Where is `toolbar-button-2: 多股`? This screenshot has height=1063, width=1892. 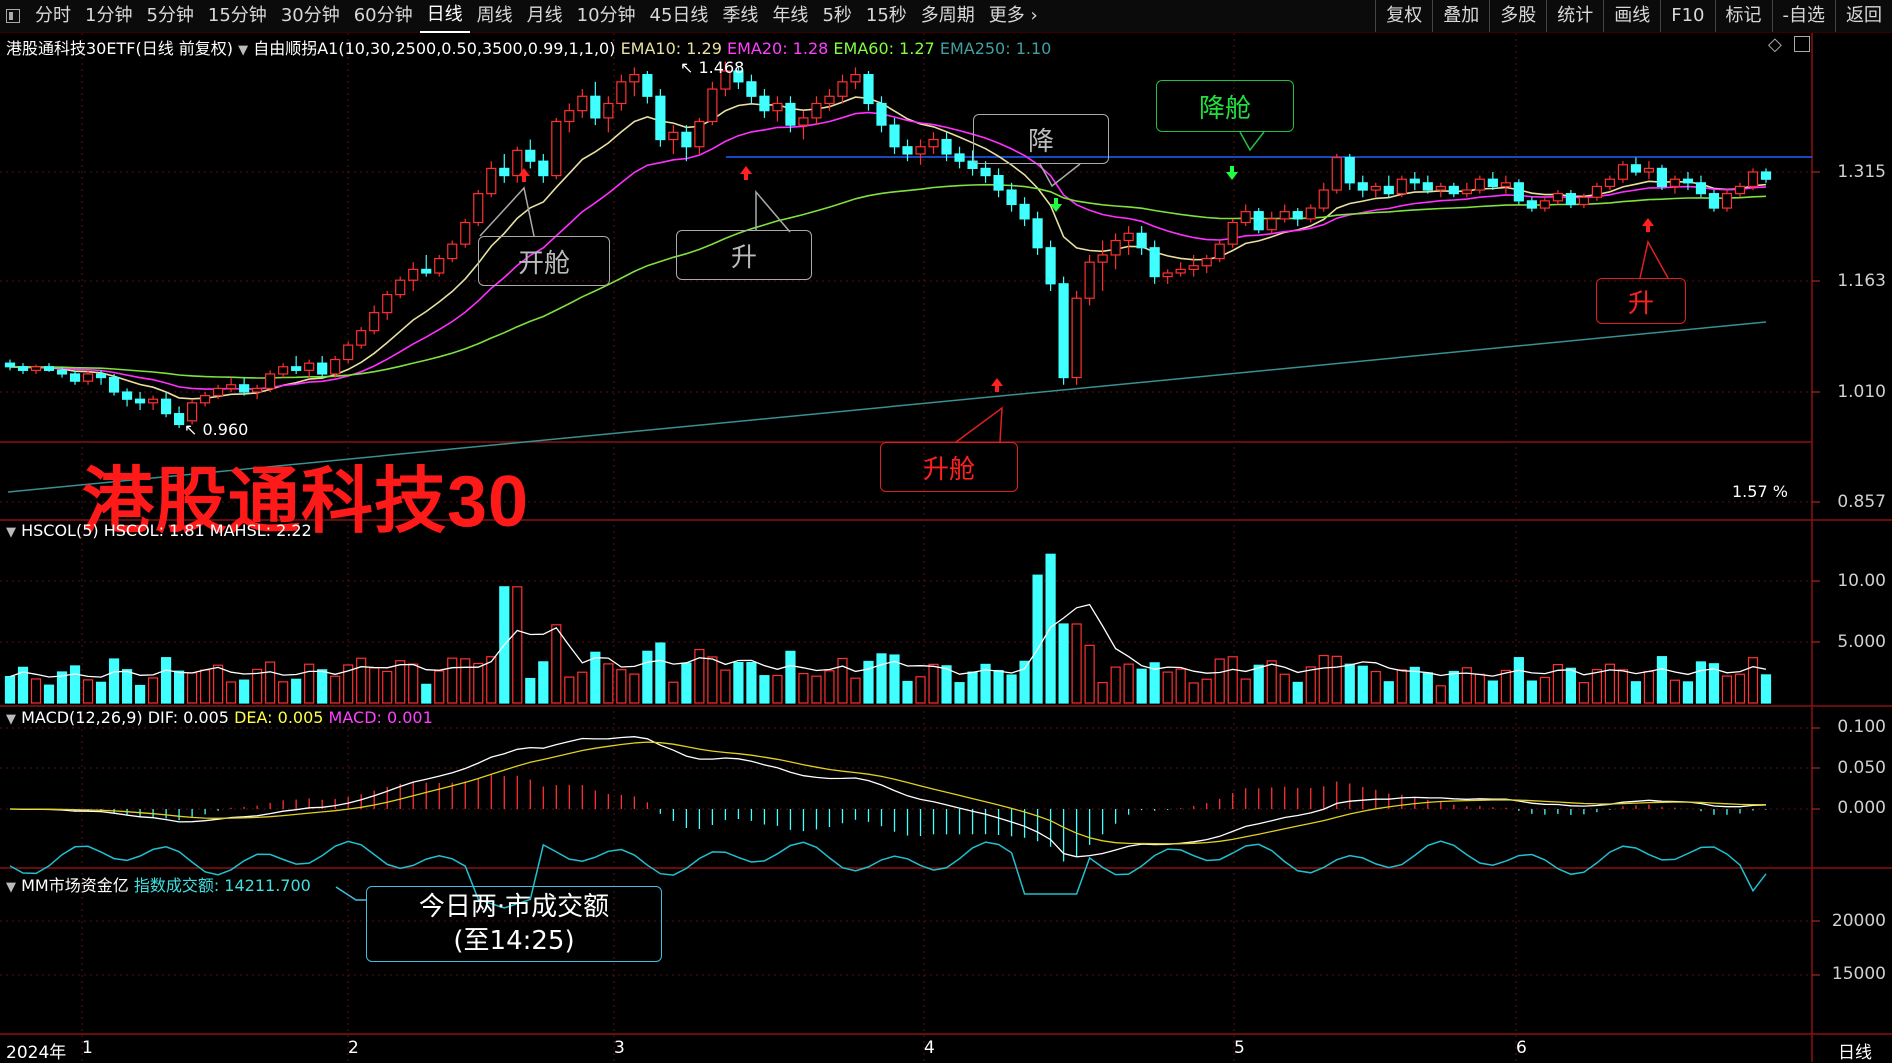
toolbar-button-2: 多股 is located at coordinates (1517, 16).